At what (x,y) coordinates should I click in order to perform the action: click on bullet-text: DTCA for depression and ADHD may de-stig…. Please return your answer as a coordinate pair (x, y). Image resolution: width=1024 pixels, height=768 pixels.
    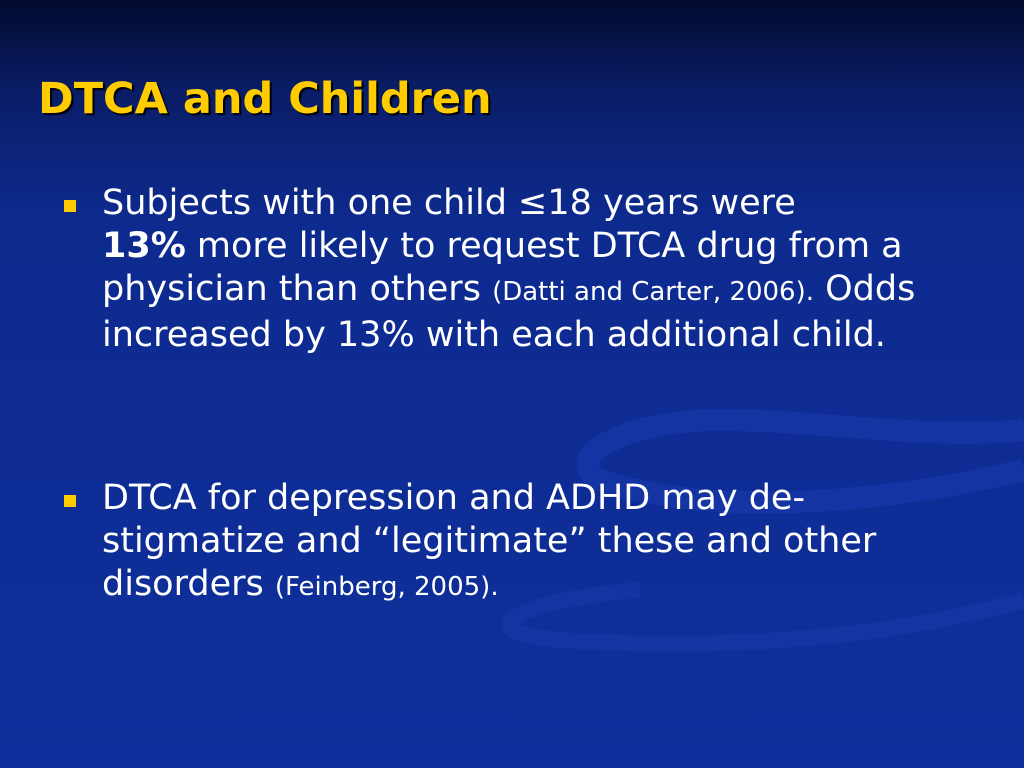
    Looking at the image, I should click on (489, 541).